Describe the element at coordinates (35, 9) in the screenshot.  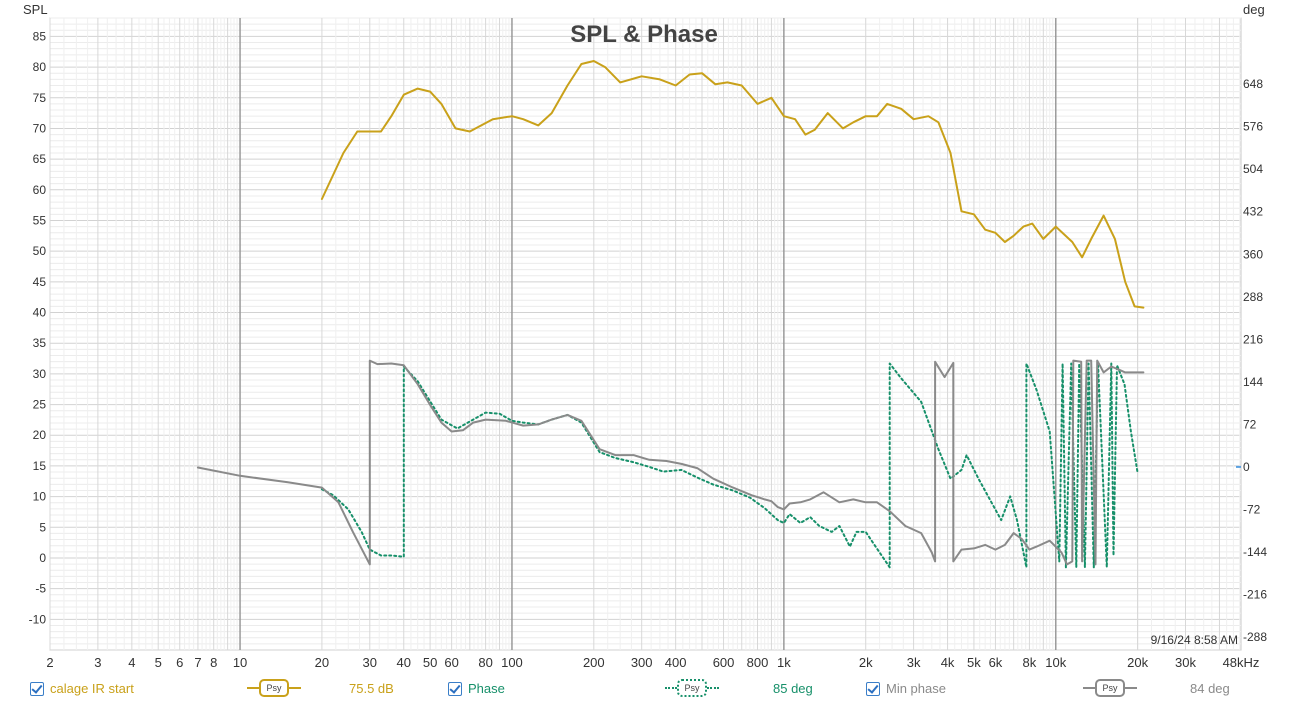
I see `y-left-axis-label: SPL` at that location.